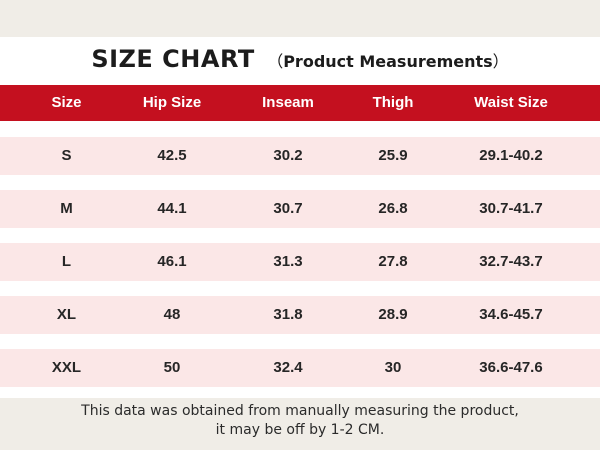  Describe the element at coordinates (66, 261) in the screenshot. I see `cell-size: L` at that location.